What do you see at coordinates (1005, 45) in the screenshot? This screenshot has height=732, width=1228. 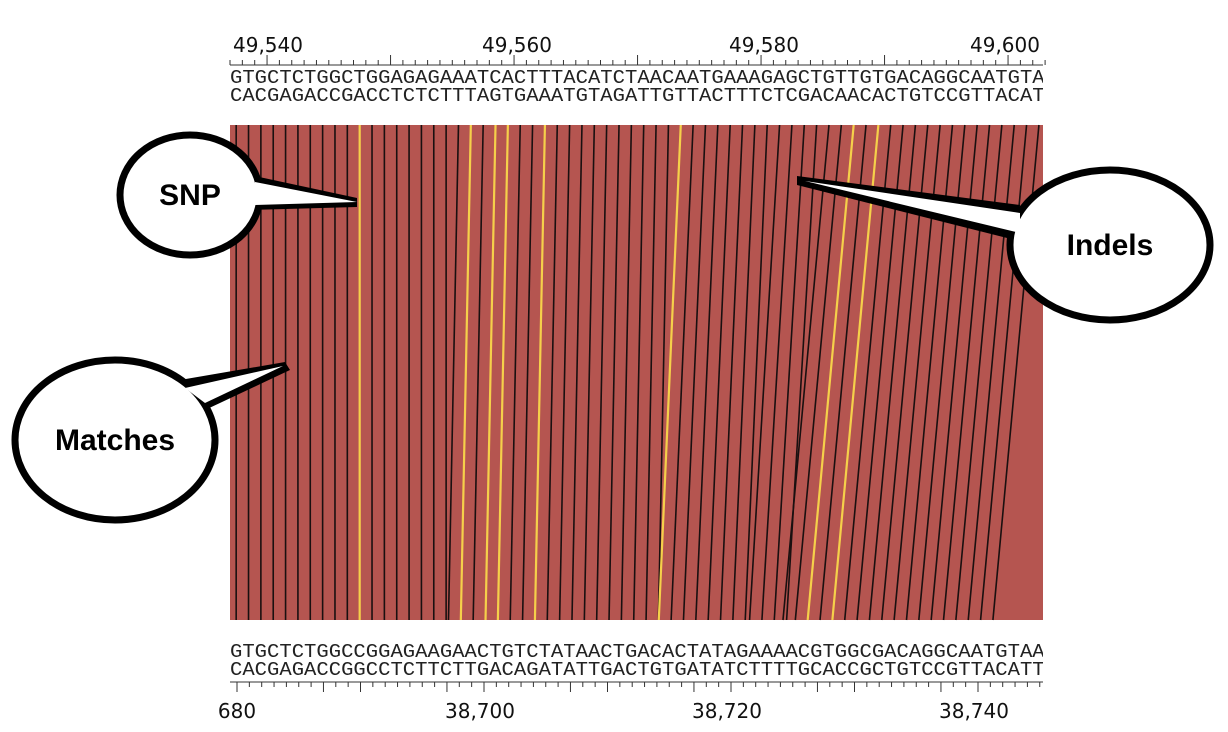 I see `top-tick-label: 49,600` at bounding box center [1005, 45].